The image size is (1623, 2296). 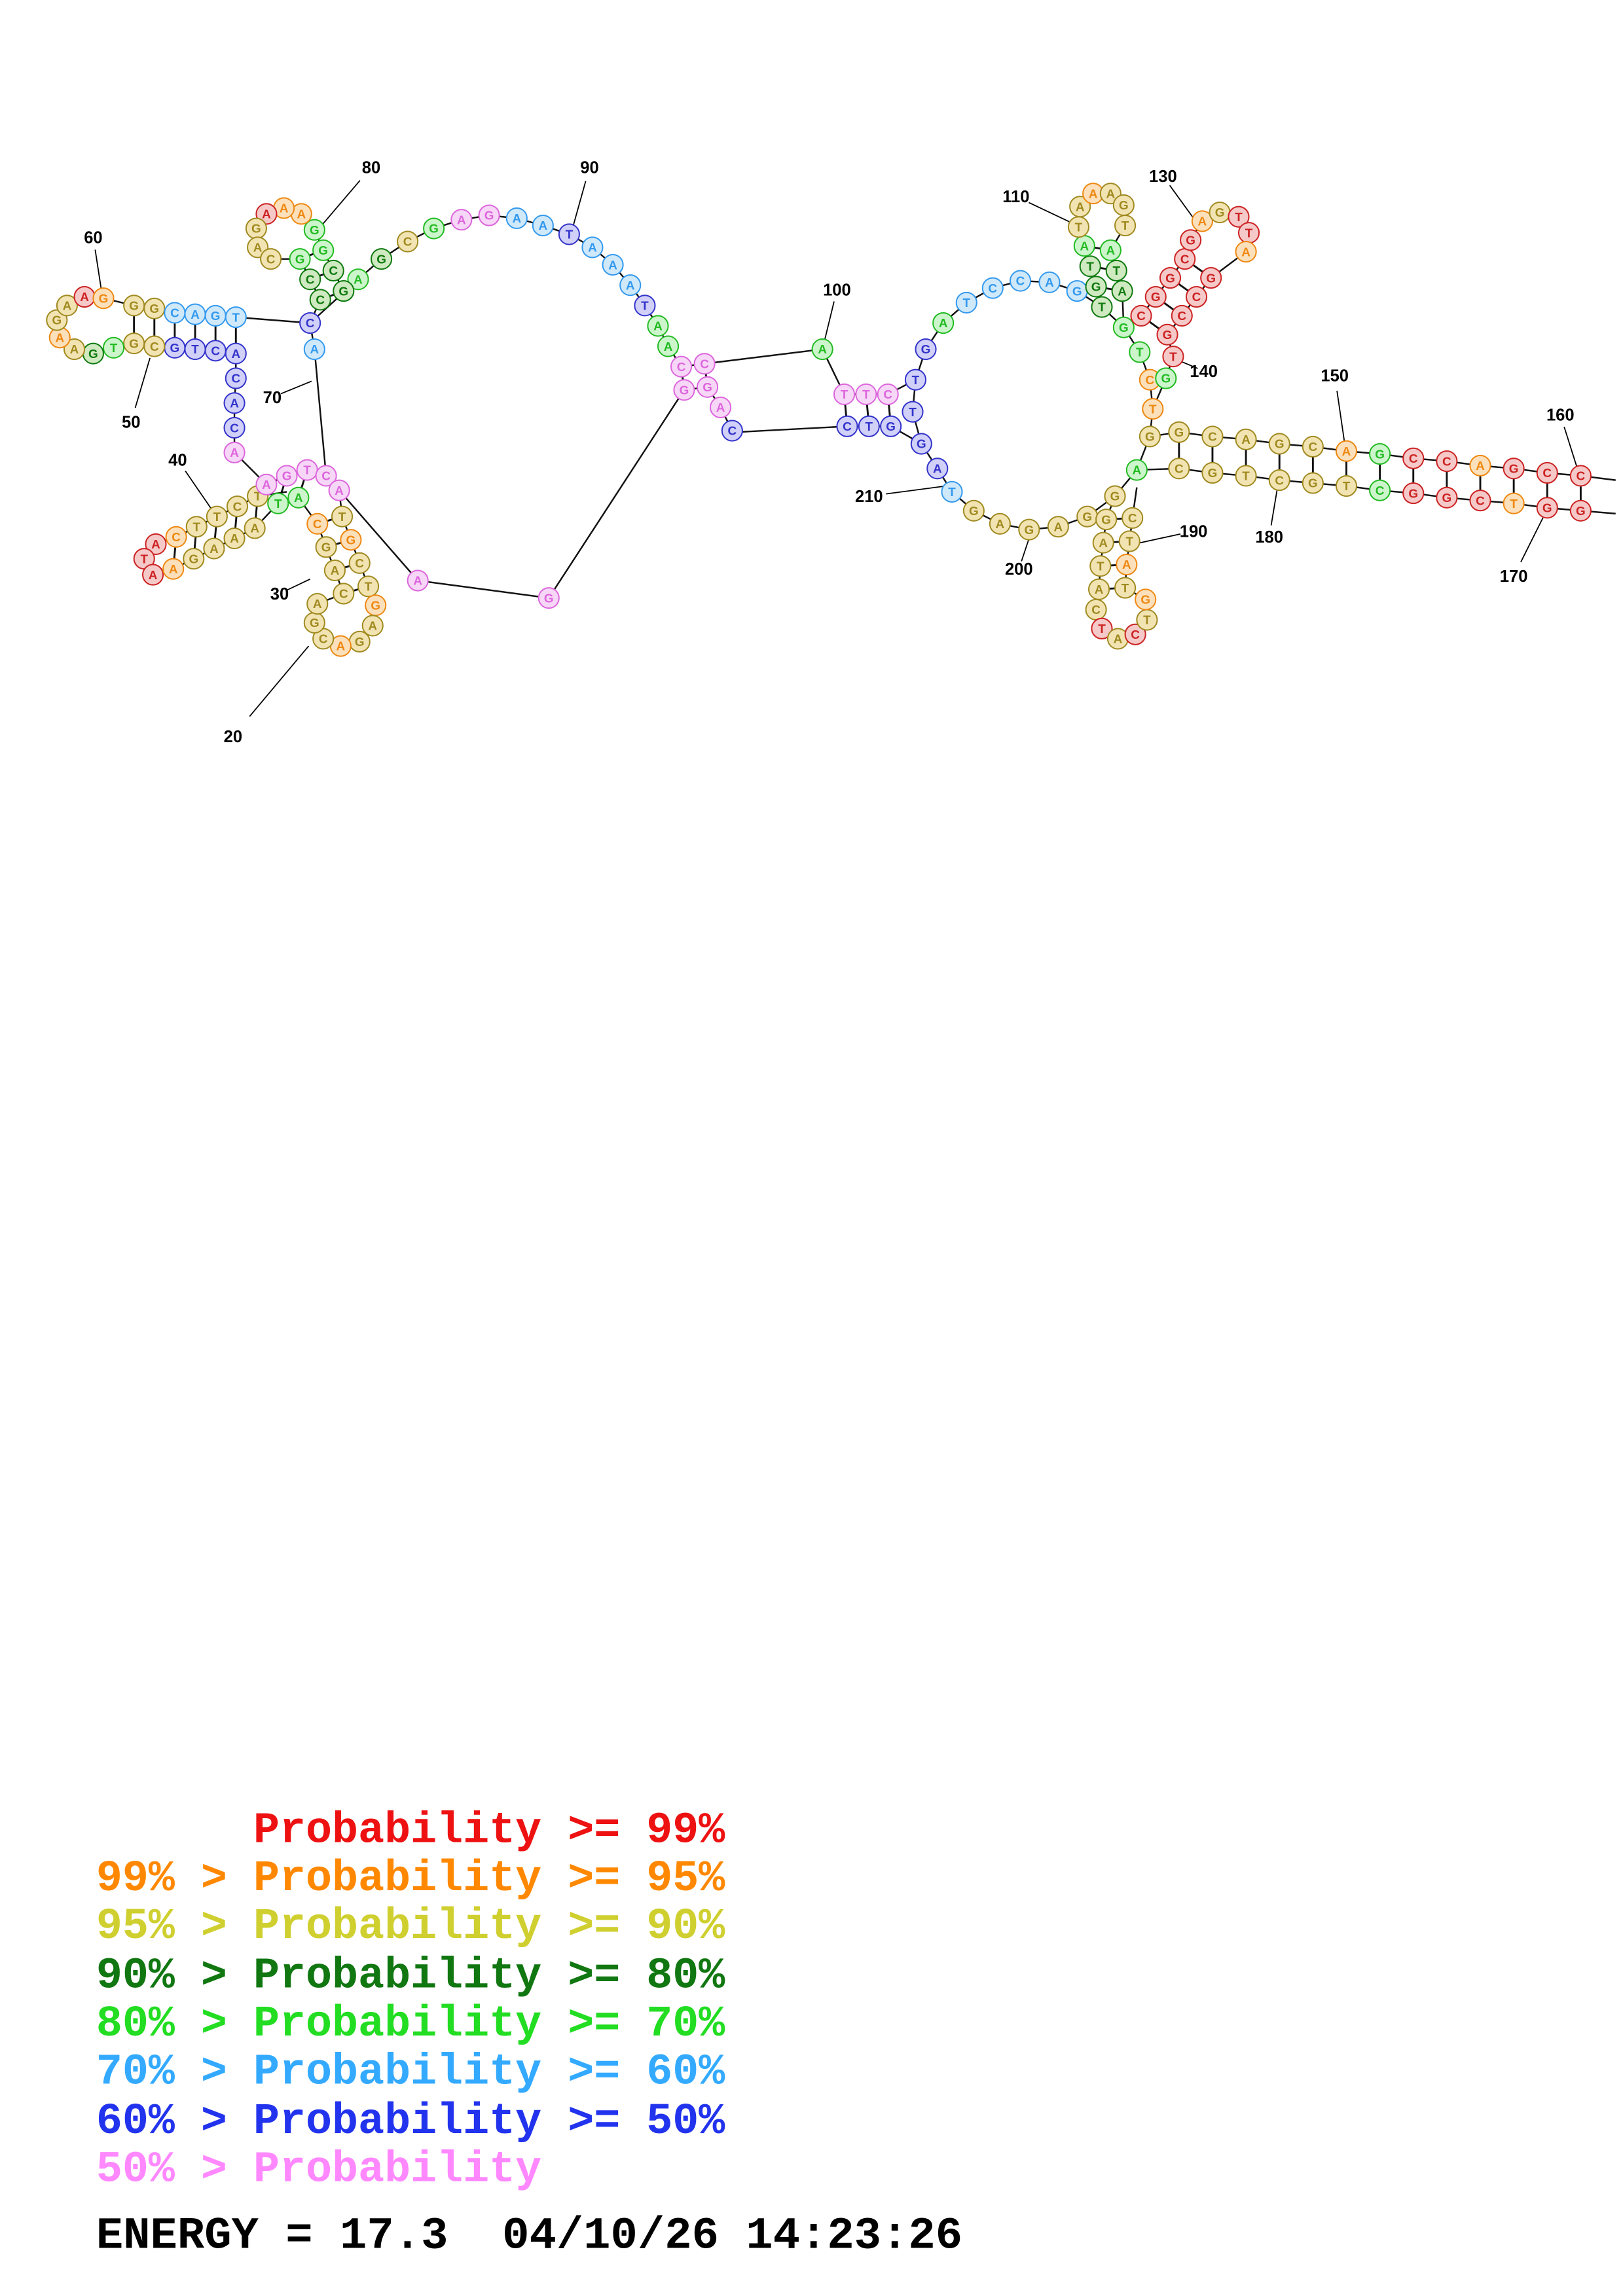 I want to click on position-label-60: 60, so click(x=93, y=237).